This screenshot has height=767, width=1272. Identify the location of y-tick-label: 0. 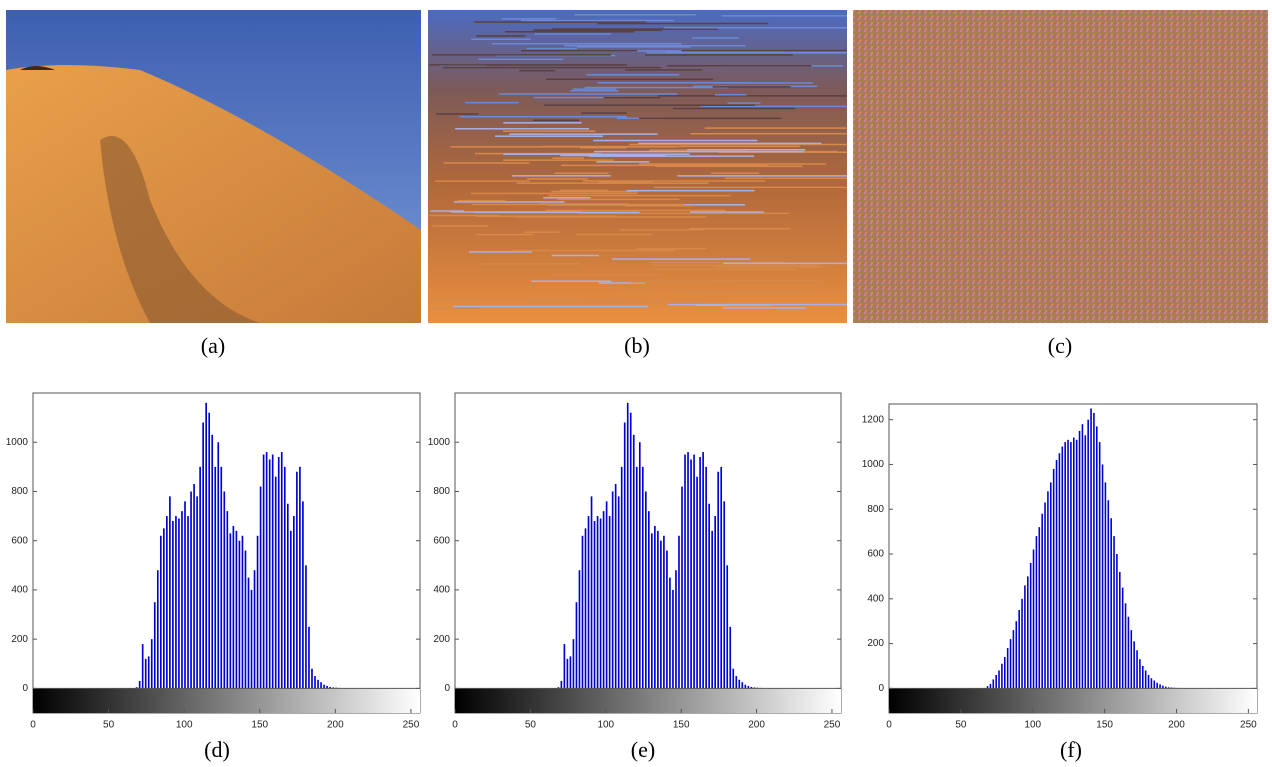
(447, 688).